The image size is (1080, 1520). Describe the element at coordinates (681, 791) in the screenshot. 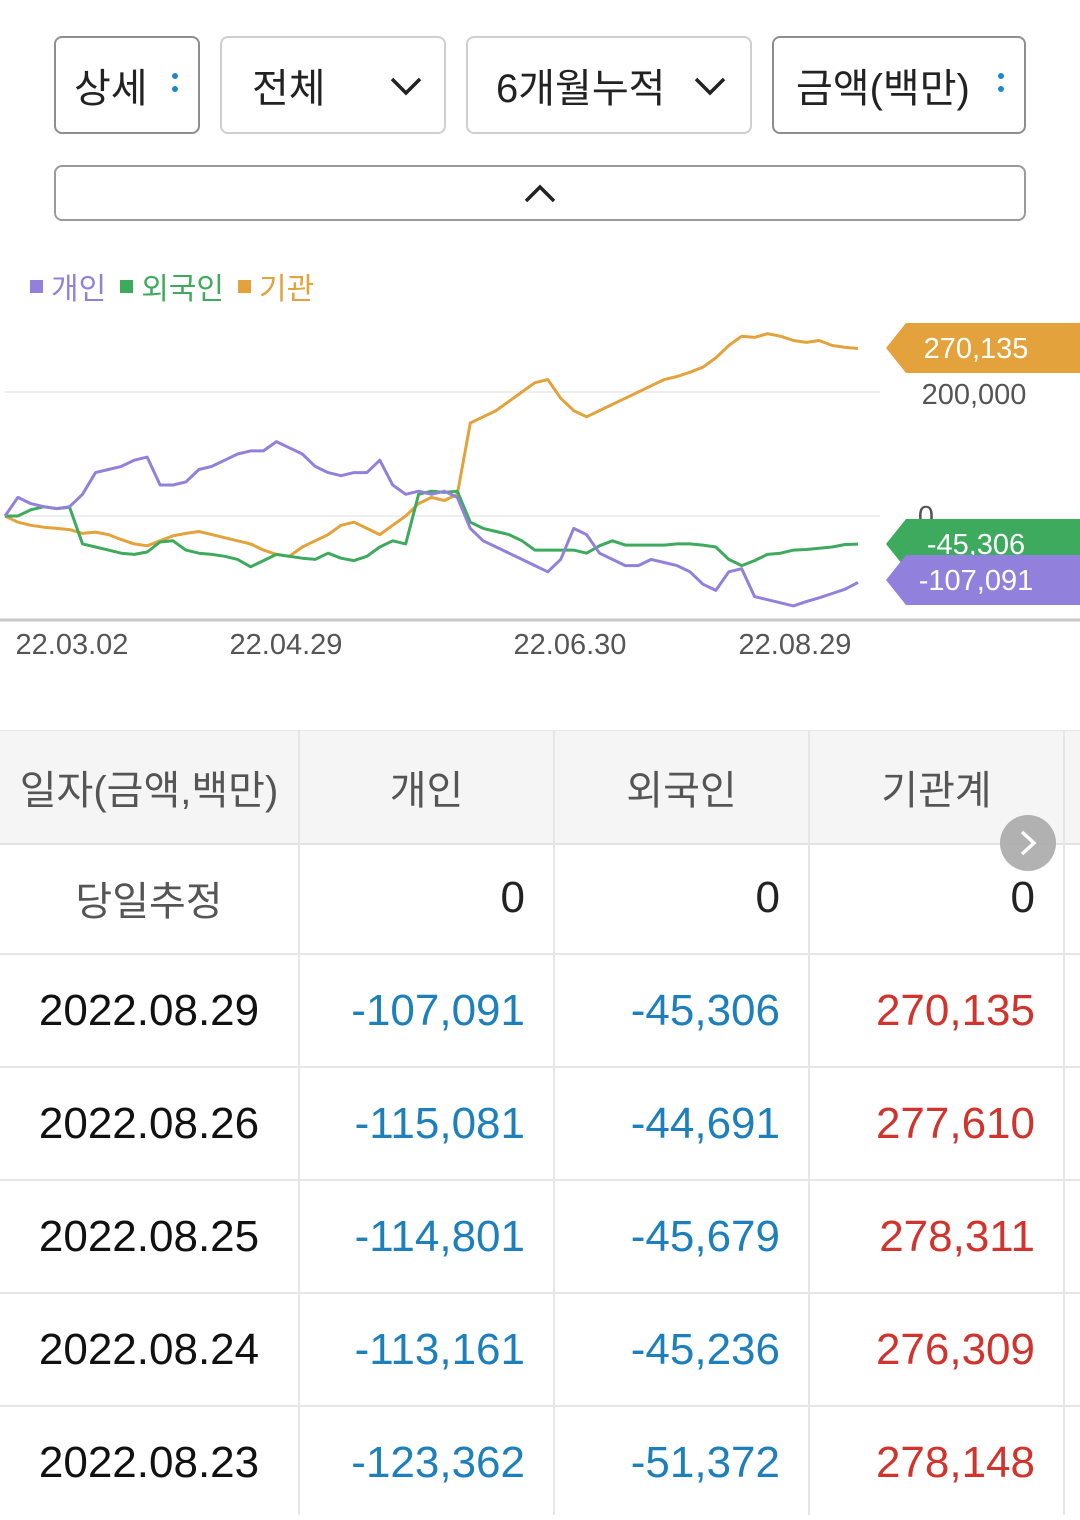

I see `header-foreign: 외국인` at that location.